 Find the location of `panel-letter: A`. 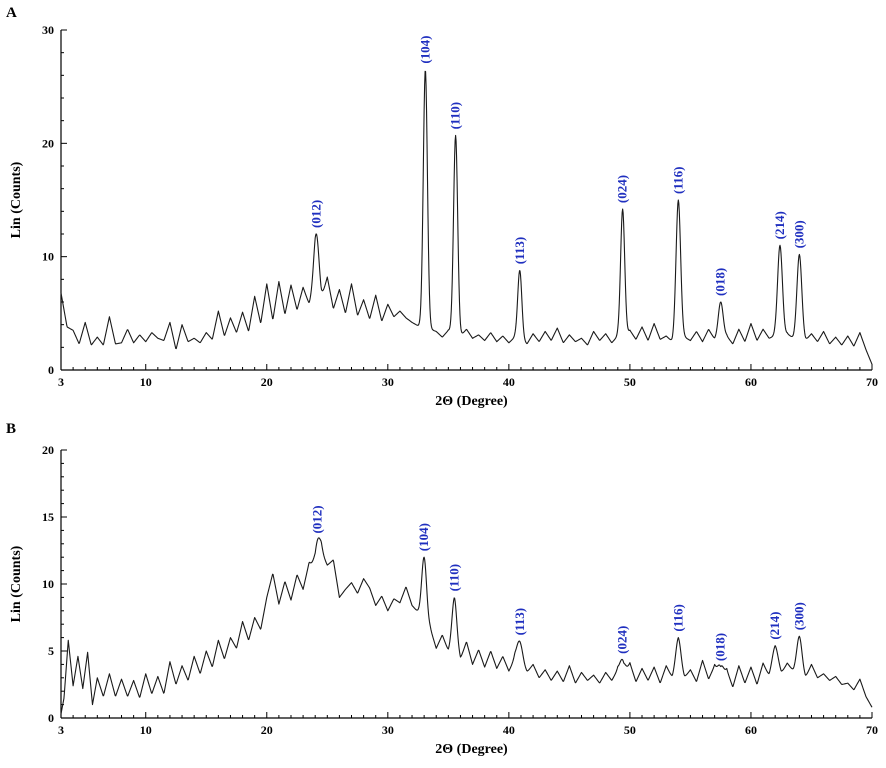

panel-letter: A is located at coordinates (11, 13).